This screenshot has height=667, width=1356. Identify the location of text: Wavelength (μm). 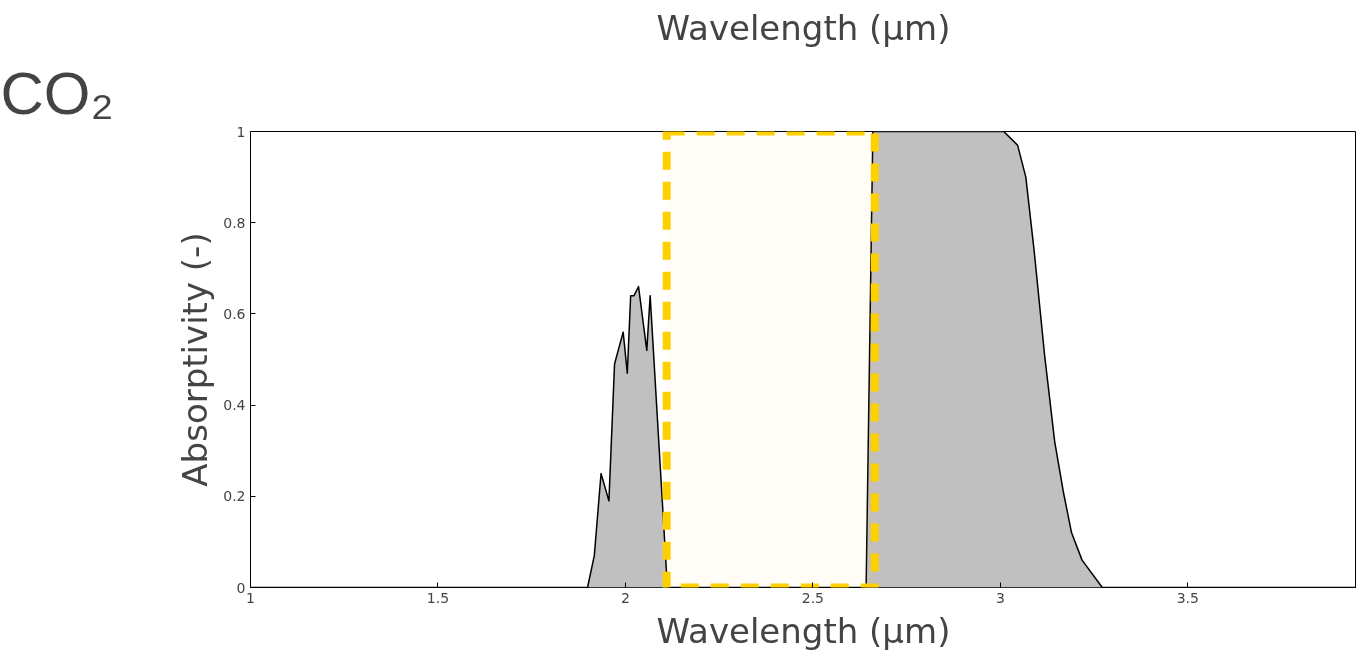
(803, 27).